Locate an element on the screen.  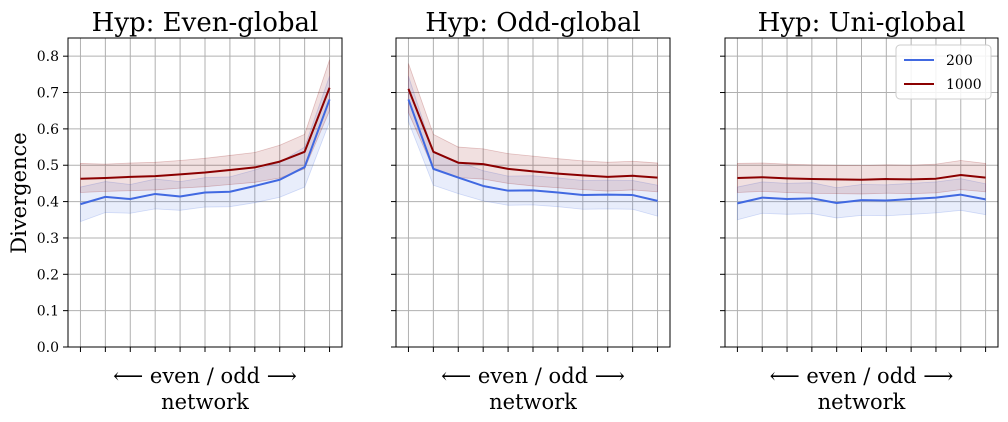
x-axis-label-2: ⟵ even / odd ⟶ is located at coordinates (862, 376).